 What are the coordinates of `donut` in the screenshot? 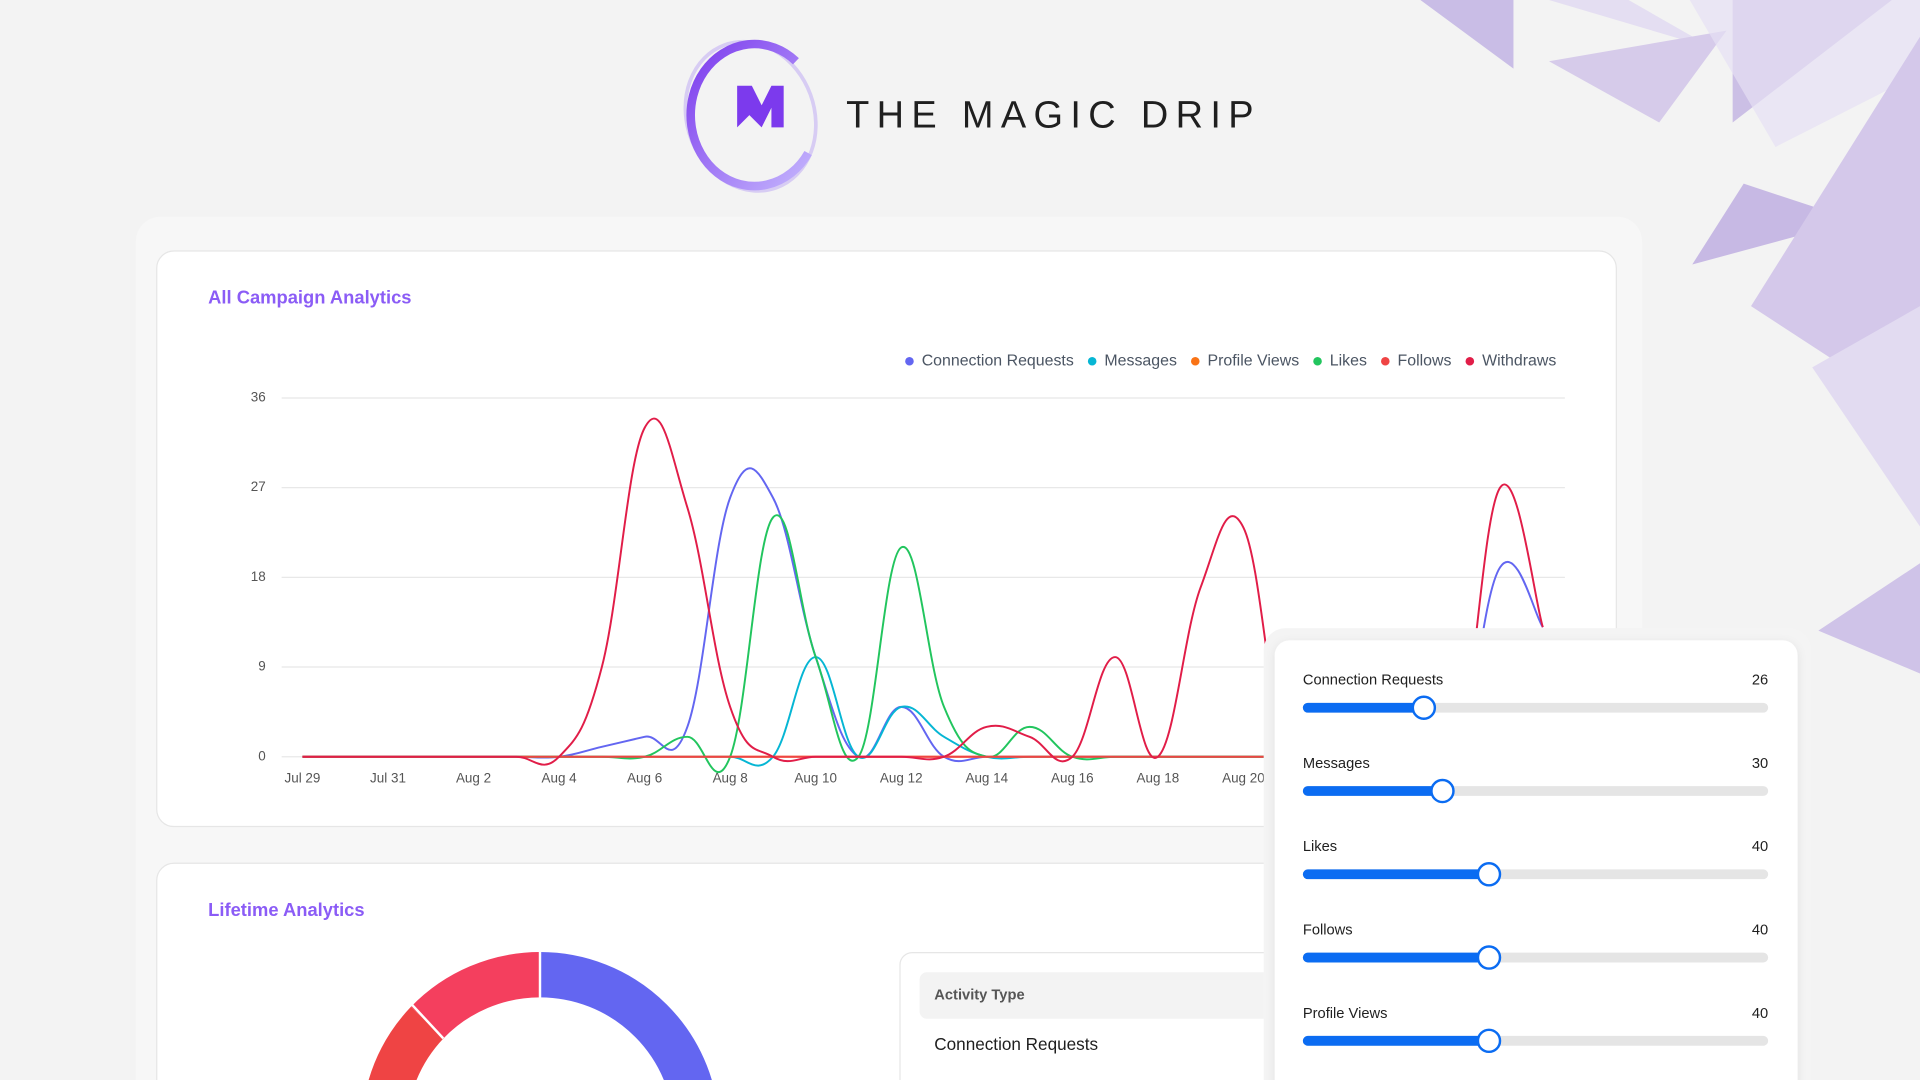 It's located at (540, 1015).